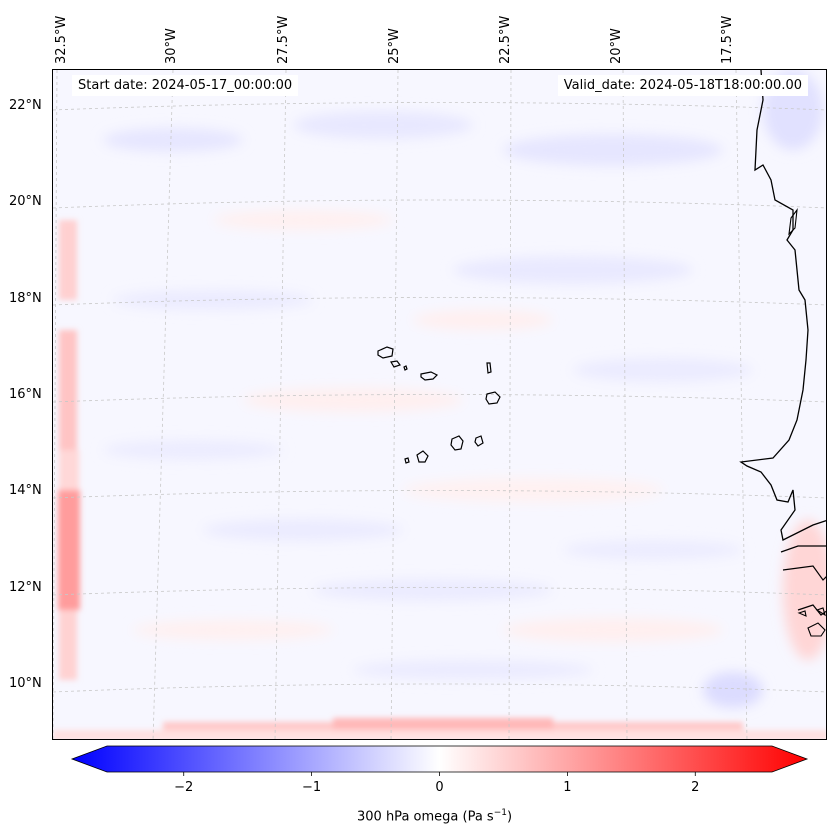 The image size is (837, 839). I want to click on lon-label-32-5w: 32.5°W, so click(61, 39).